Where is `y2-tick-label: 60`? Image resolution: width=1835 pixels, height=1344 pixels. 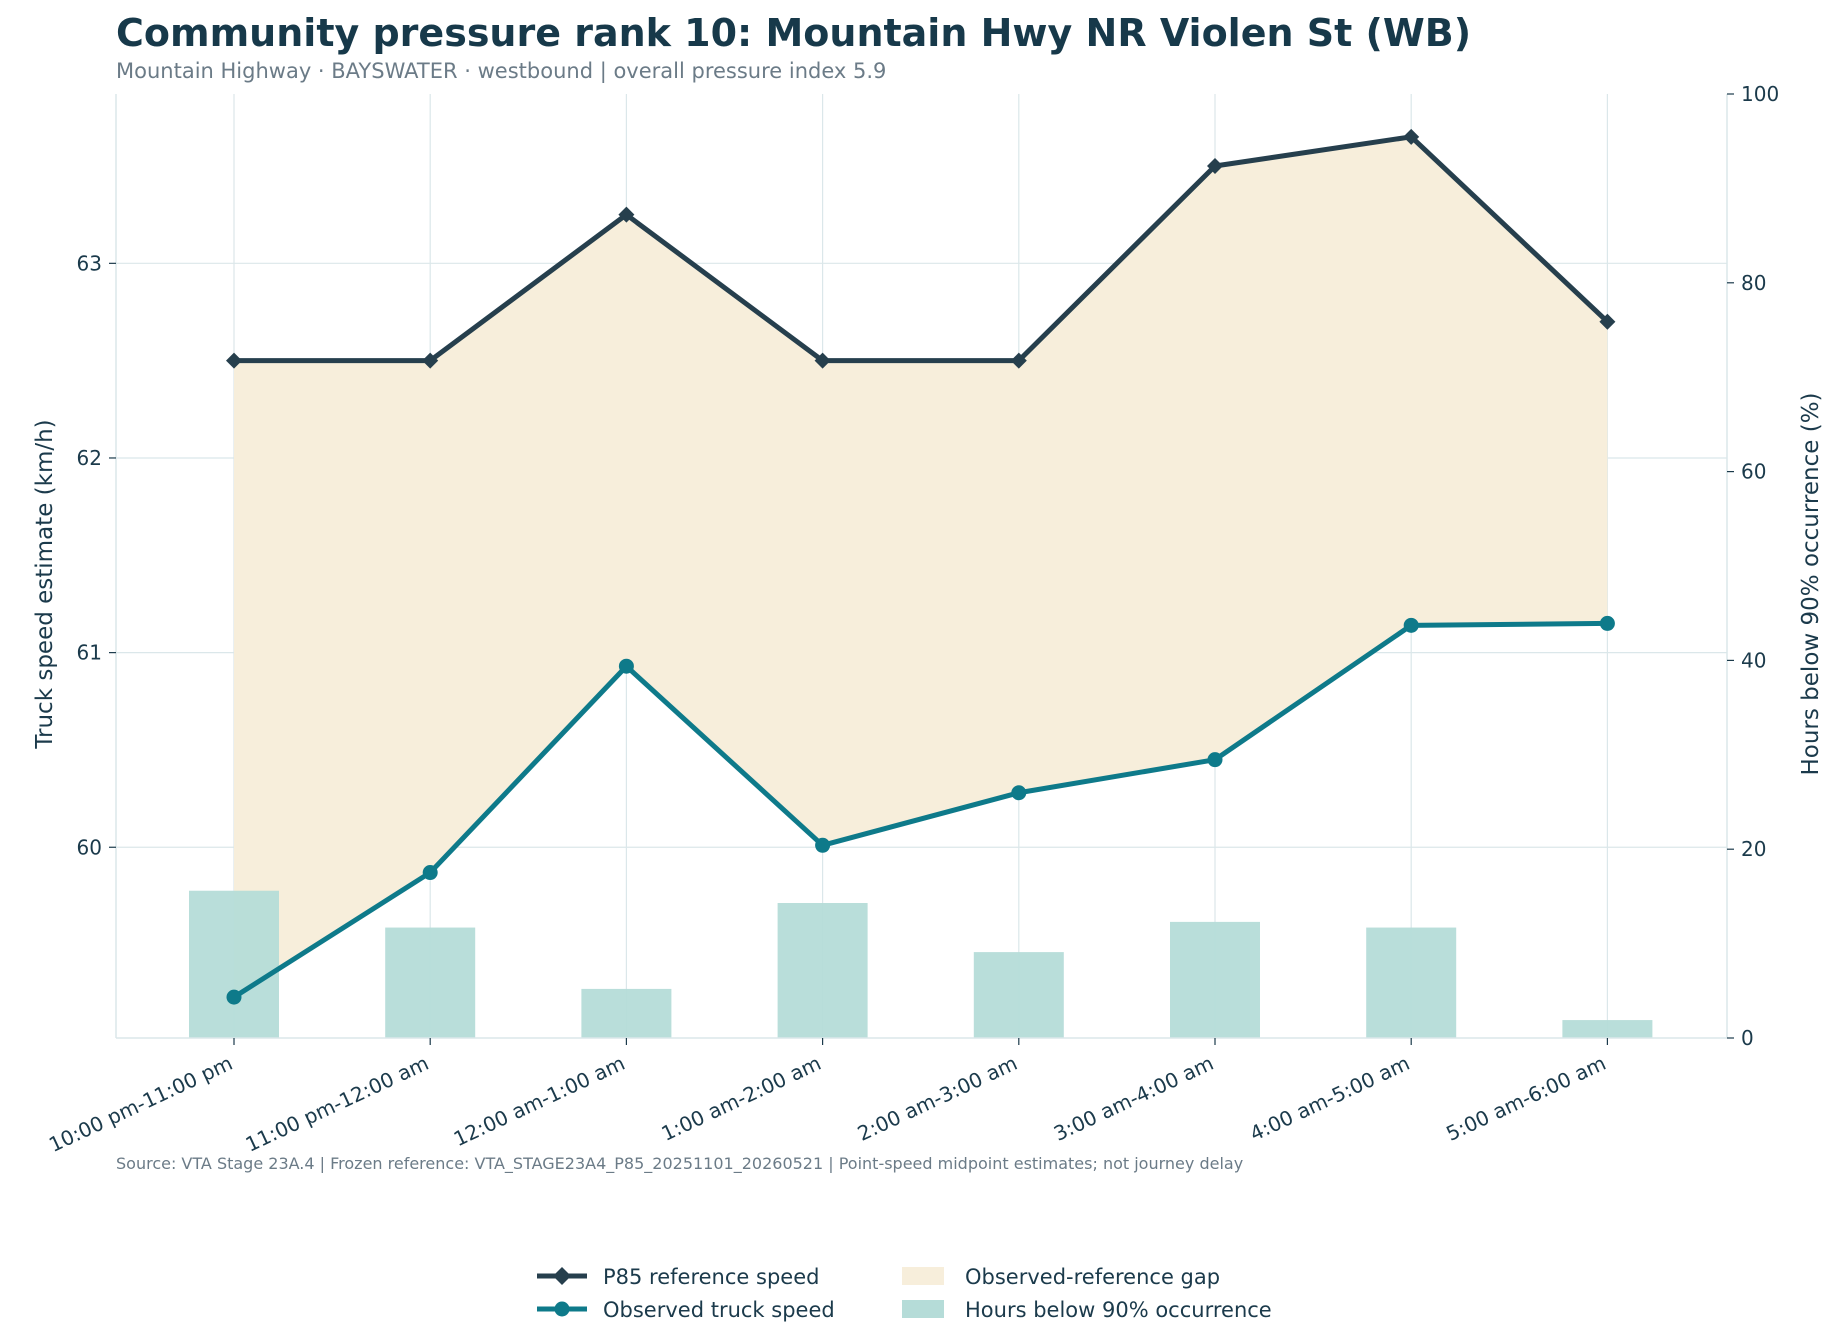
y2-tick-label: 60 is located at coordinates (1753, 472).